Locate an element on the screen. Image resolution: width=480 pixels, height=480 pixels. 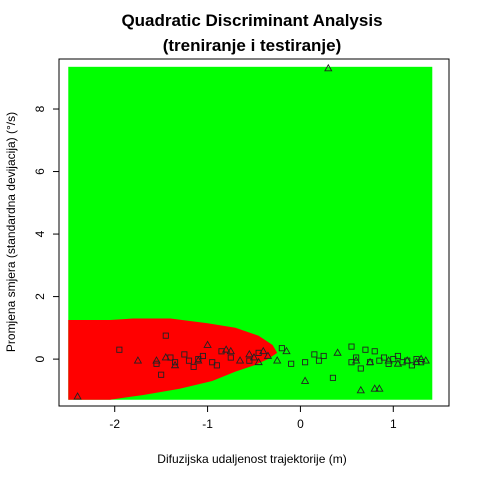
x-axis-label: Difuzijska udaljenost trajektorije (m) is located at coordinates (251, 459).